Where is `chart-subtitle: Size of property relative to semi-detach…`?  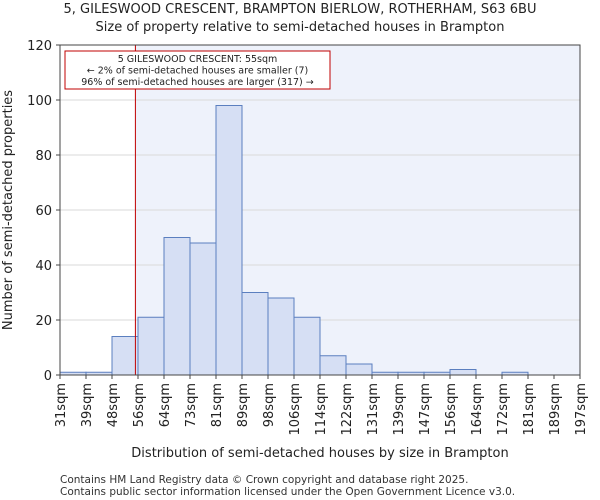
chart-subtitle: Size of property relative to semi-detach… is located at coordinates (300, 27).